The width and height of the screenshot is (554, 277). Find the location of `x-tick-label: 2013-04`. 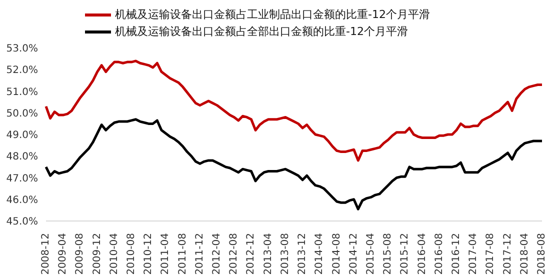

x-tick-label: 2013-04 is located at coordinates (268, 254).